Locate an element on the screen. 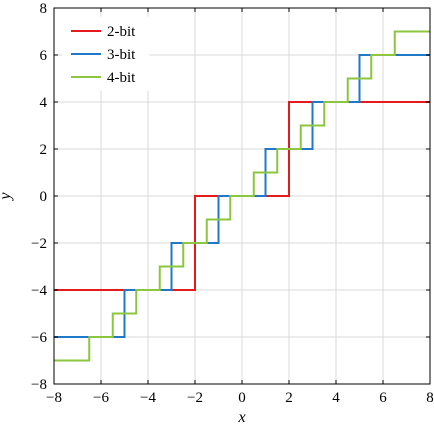 Image resolution: width=434 pixels, height=426 pixels. x-tick-label-8: 8 is located at coordinates (430, 398).